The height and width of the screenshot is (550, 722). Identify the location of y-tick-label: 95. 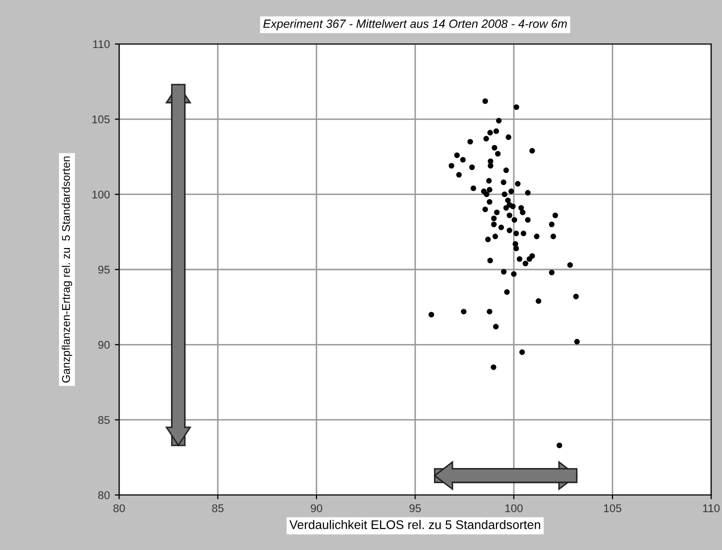
(104, 270).